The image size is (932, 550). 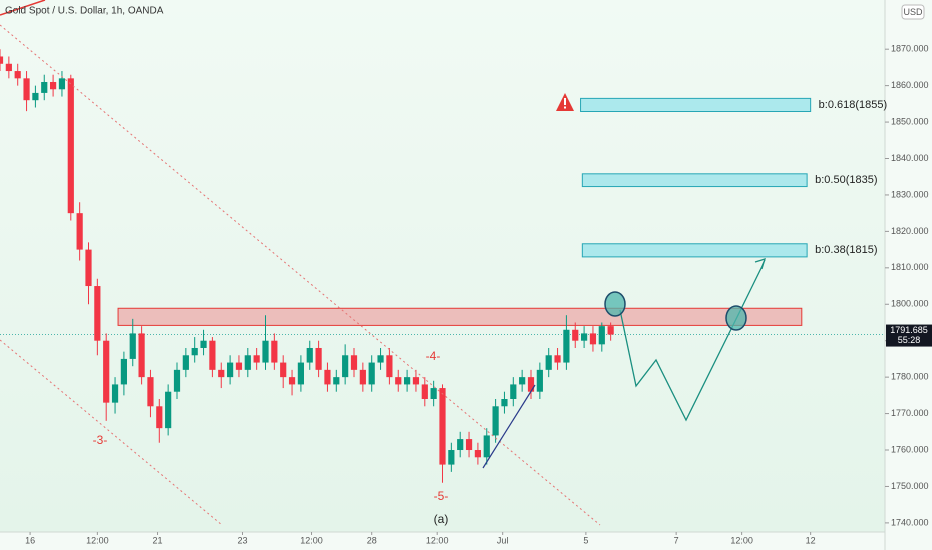 I want to click on y-tick-label: 1800.000, so click(x=910, y=304).